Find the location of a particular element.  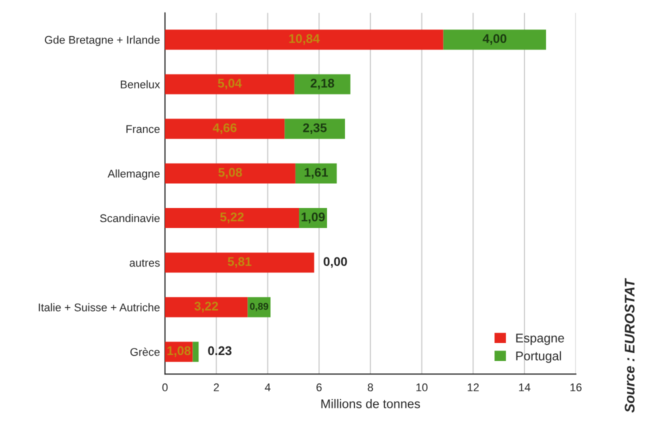

x-tick-label: 6 is located at coordinates (319, 387).